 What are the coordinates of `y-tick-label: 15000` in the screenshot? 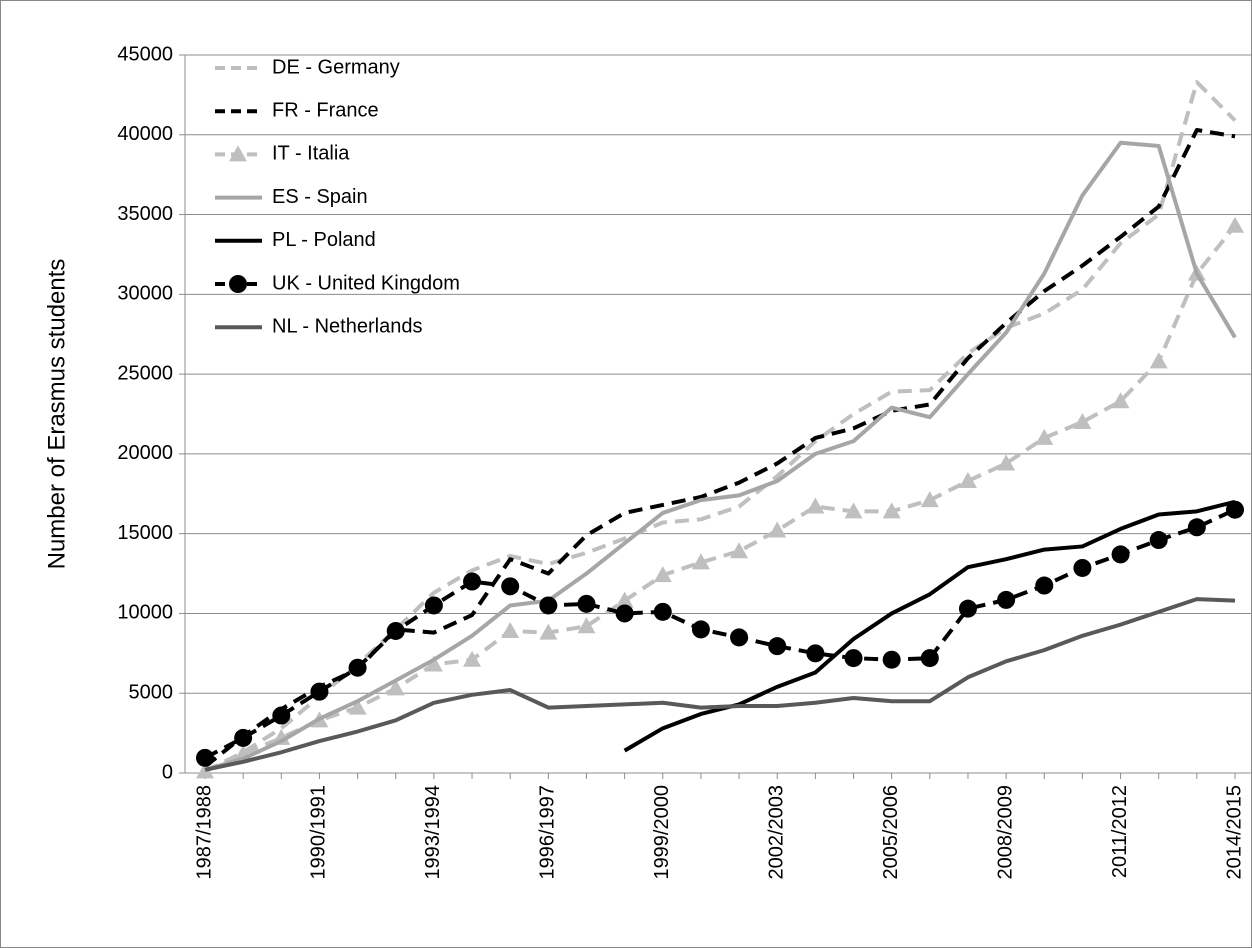 It's located at (145, 533).